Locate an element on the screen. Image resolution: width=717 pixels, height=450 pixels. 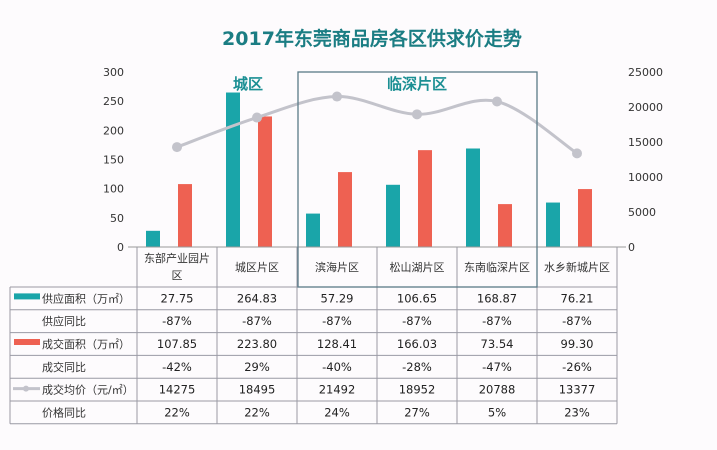
table-cell: 106.65 is located at coordinates (417, 298).